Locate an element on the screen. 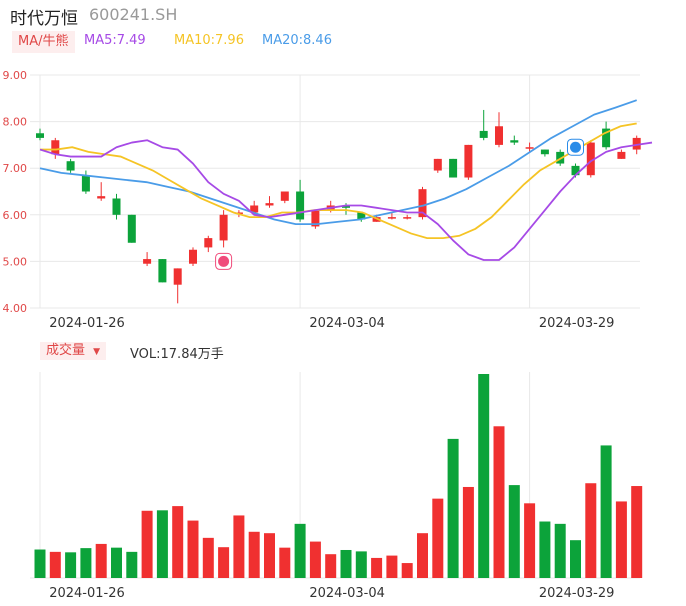  dropdown-triangle-icon: ▼ is located at coordinates (97, 352).